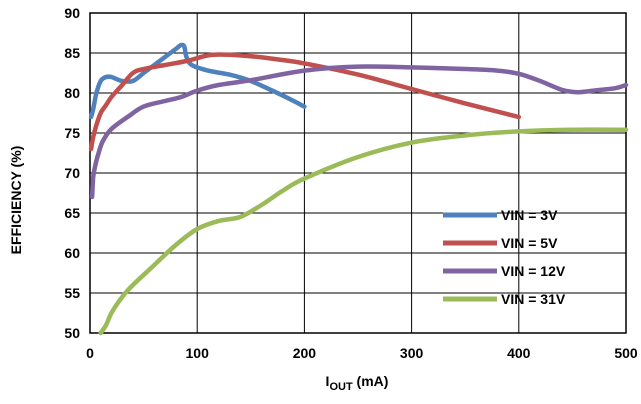  Describe the element at coordinates (328, 381) in the screenshot. I see `x-axis-label-main: I` at that location.